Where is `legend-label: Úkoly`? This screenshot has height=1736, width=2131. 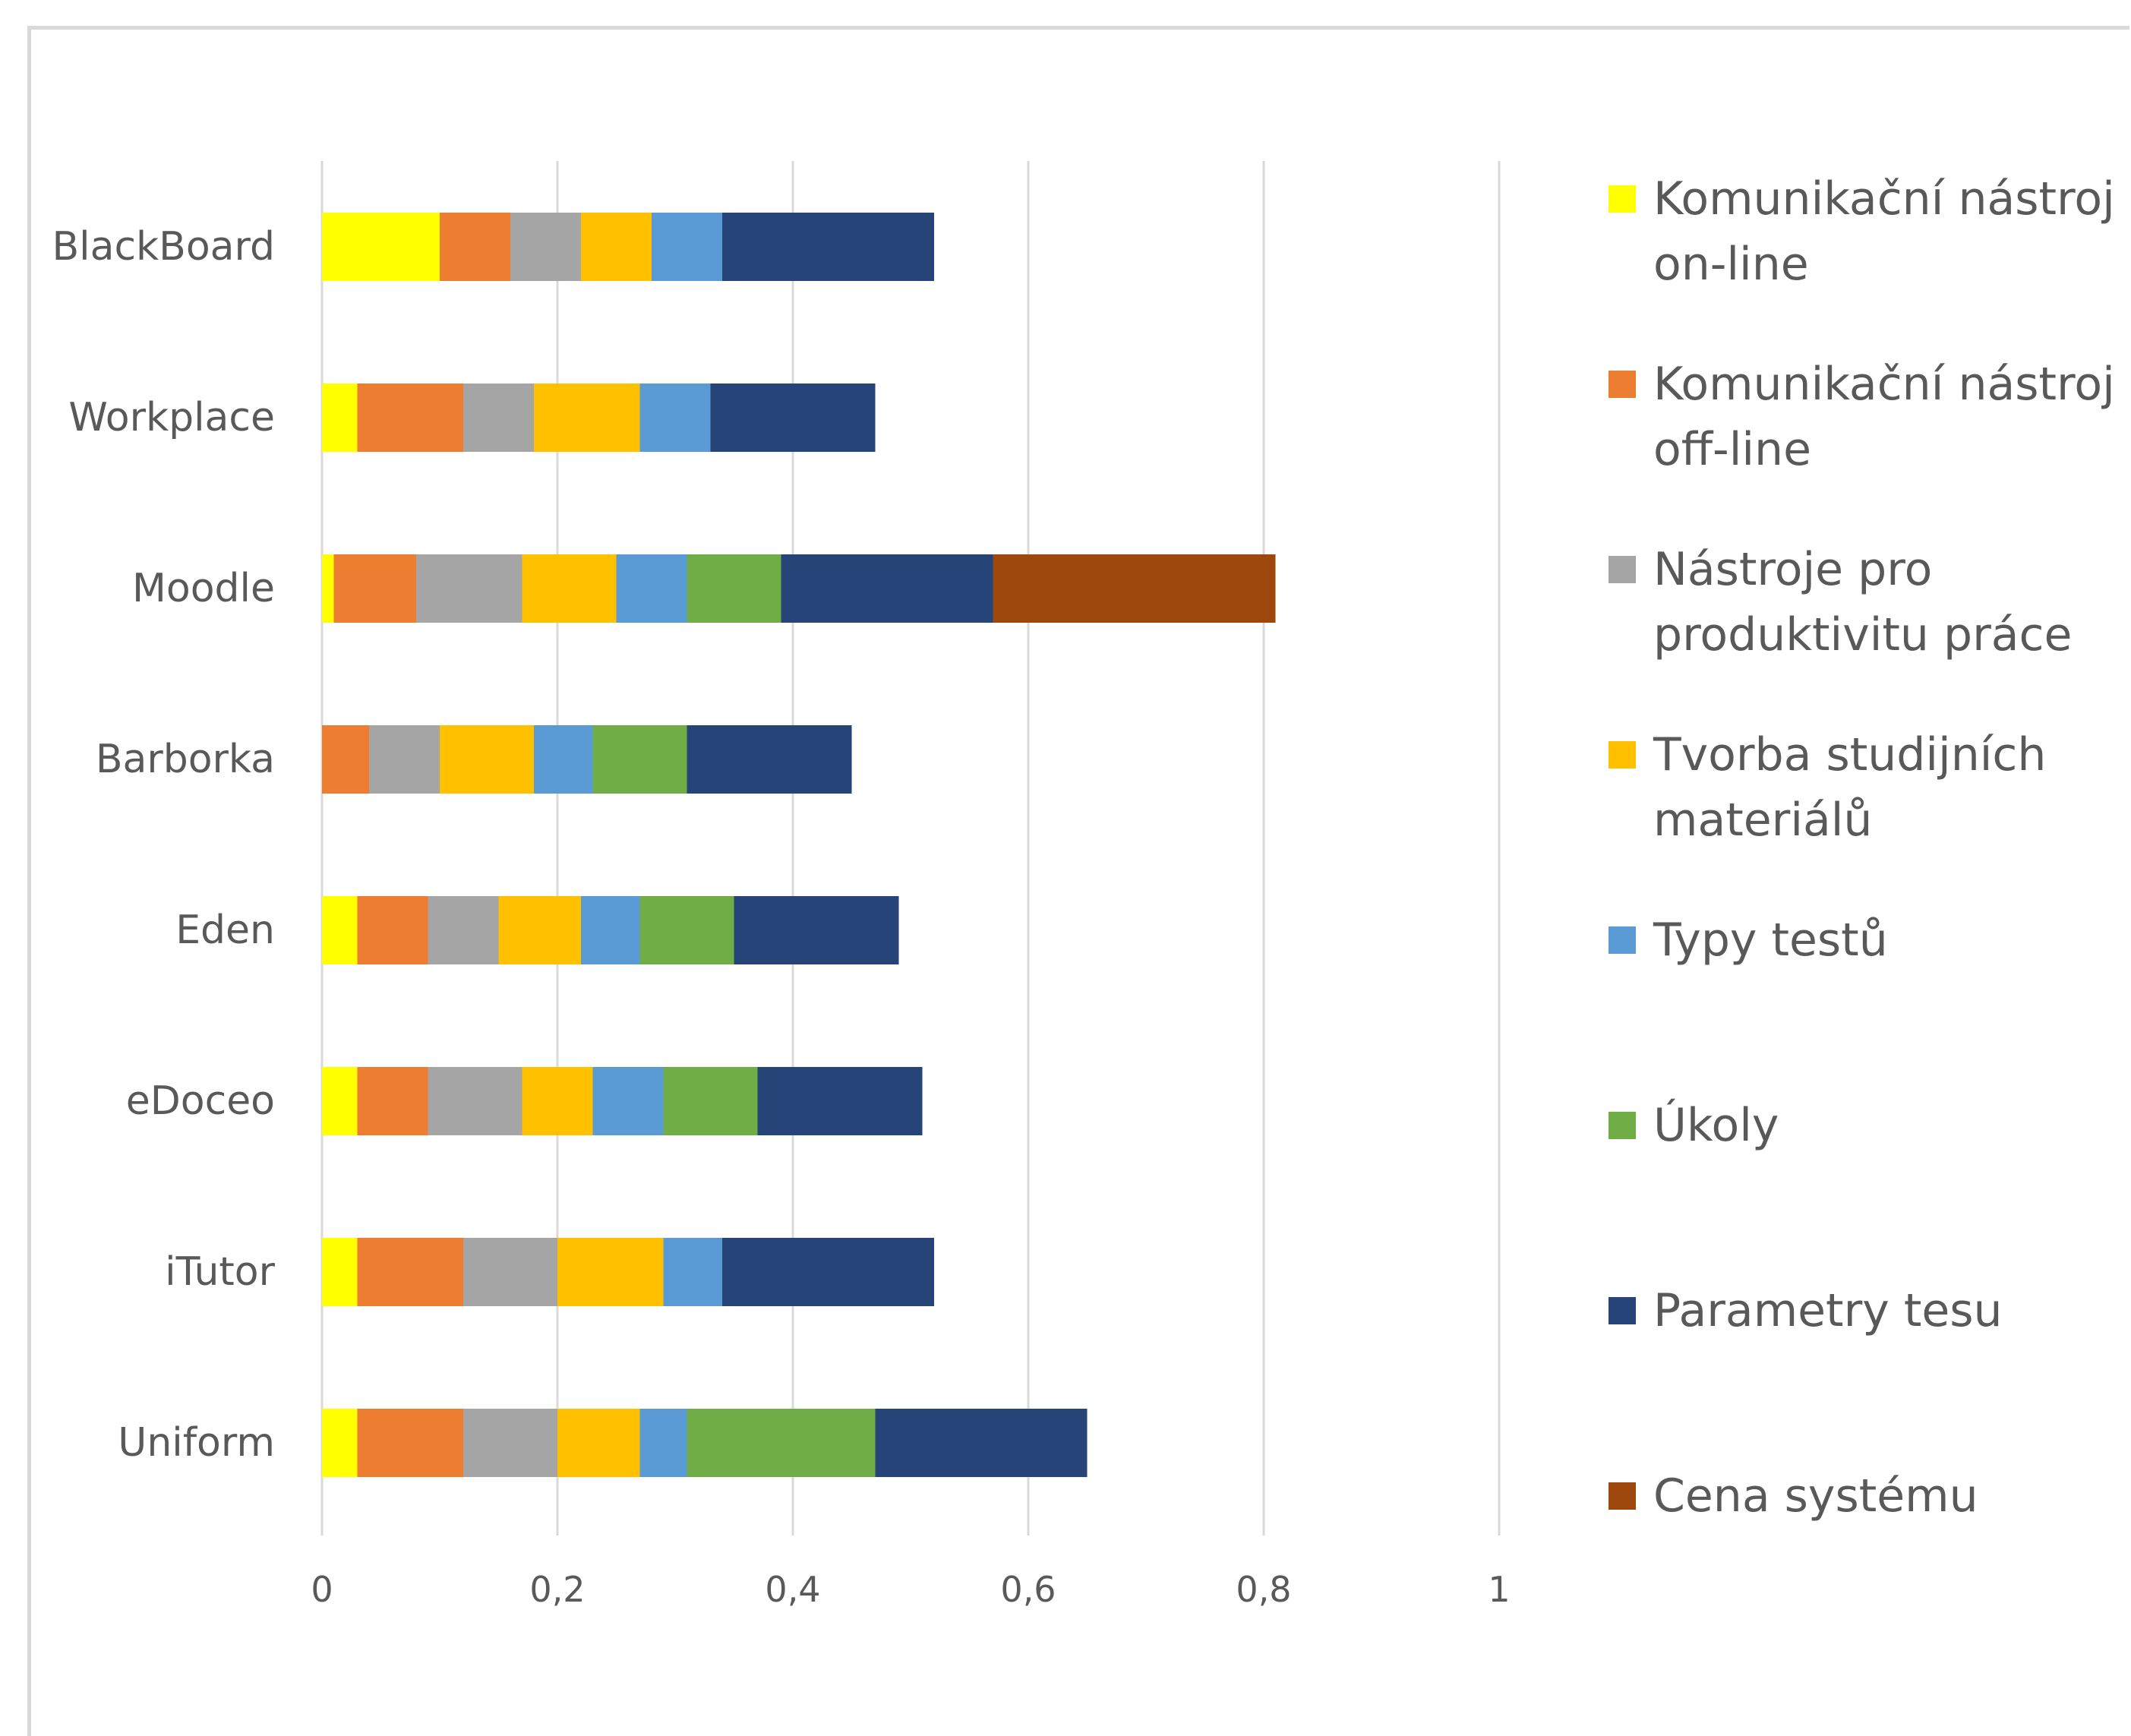 legend-label: Úkoly is located at coordinates (1716, 1125).